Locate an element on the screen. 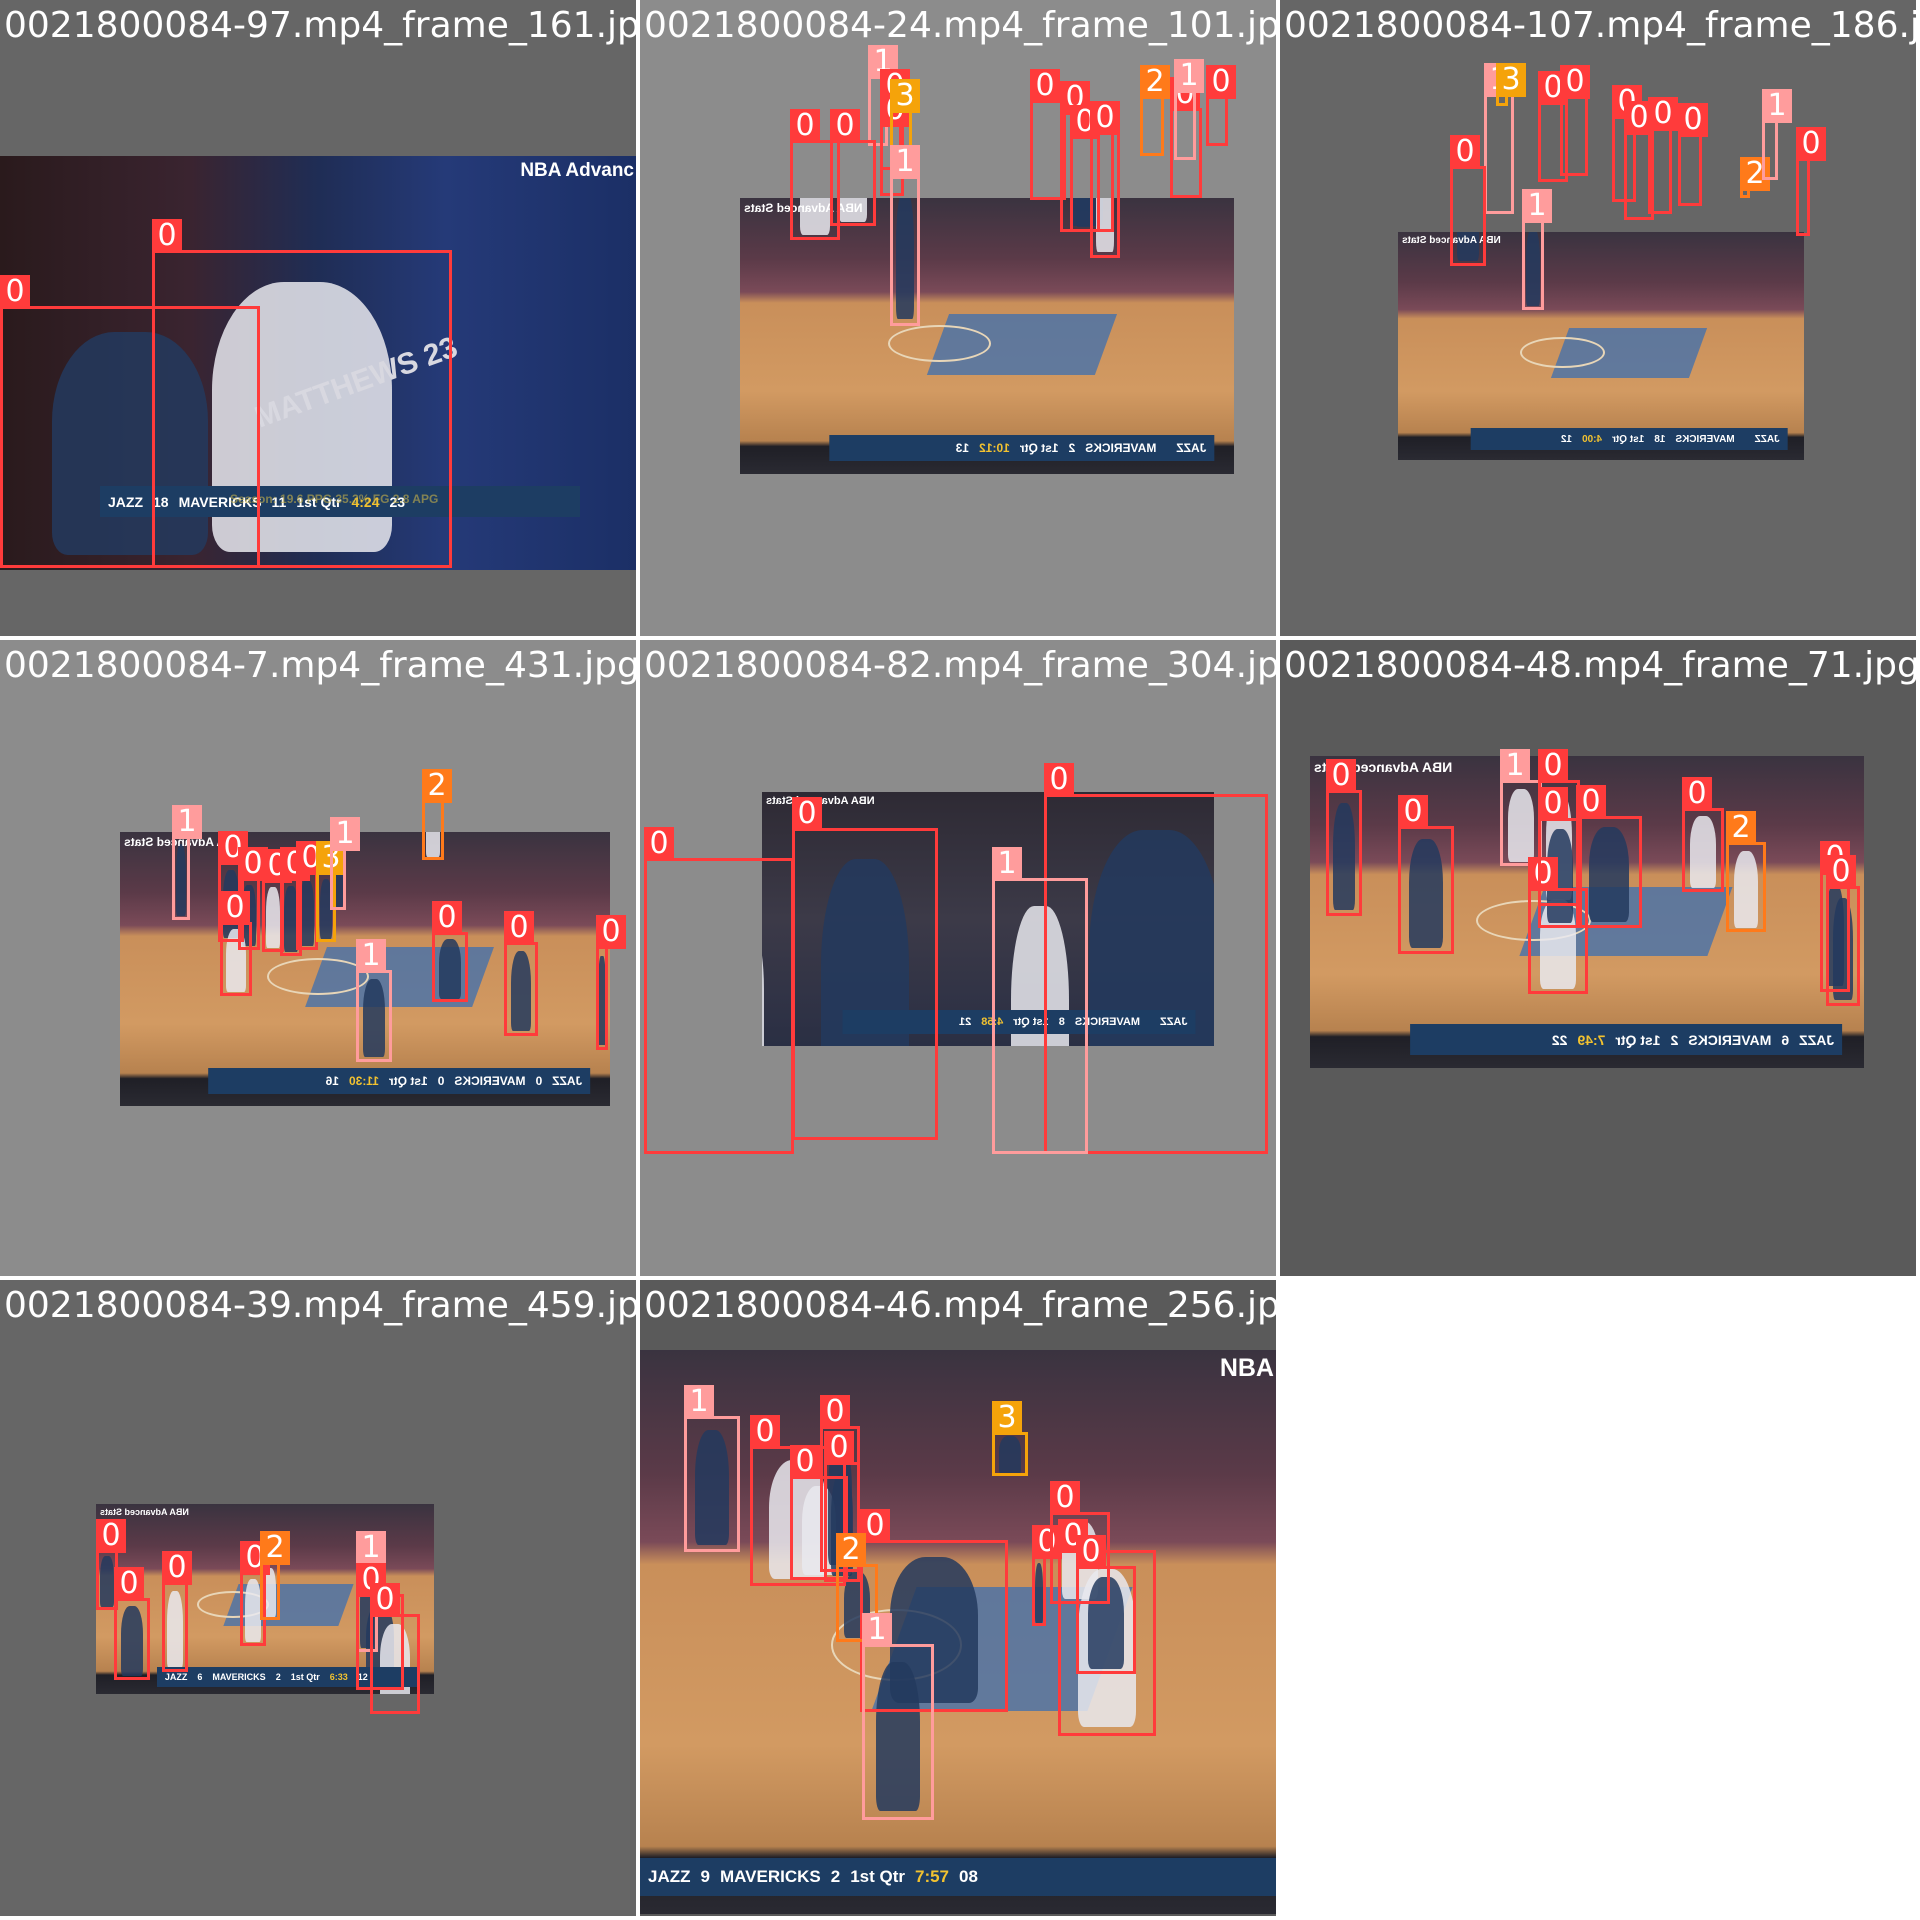 The image size is (1920, 1920). scoreboard: JAZZ 9 MAVERICKS 2 1st Qtr 7:57 08 is located at coordinates (958, 1877).